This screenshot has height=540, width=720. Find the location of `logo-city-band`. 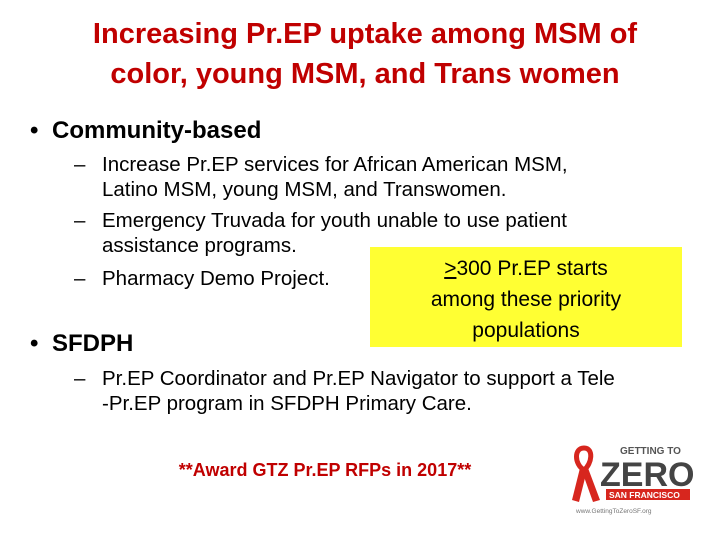

logo-city-band is located at coordinates (648, 494).